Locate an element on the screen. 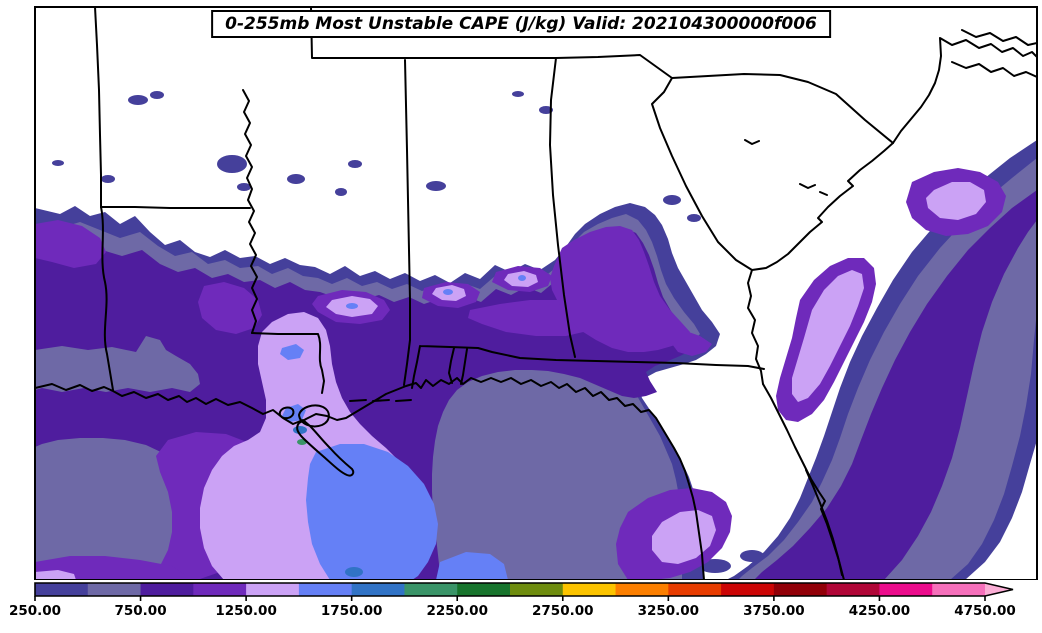 The width and height of the screenshot is (1042, 633). fill-500-coastal-strip is located at coordinates (117, 364).